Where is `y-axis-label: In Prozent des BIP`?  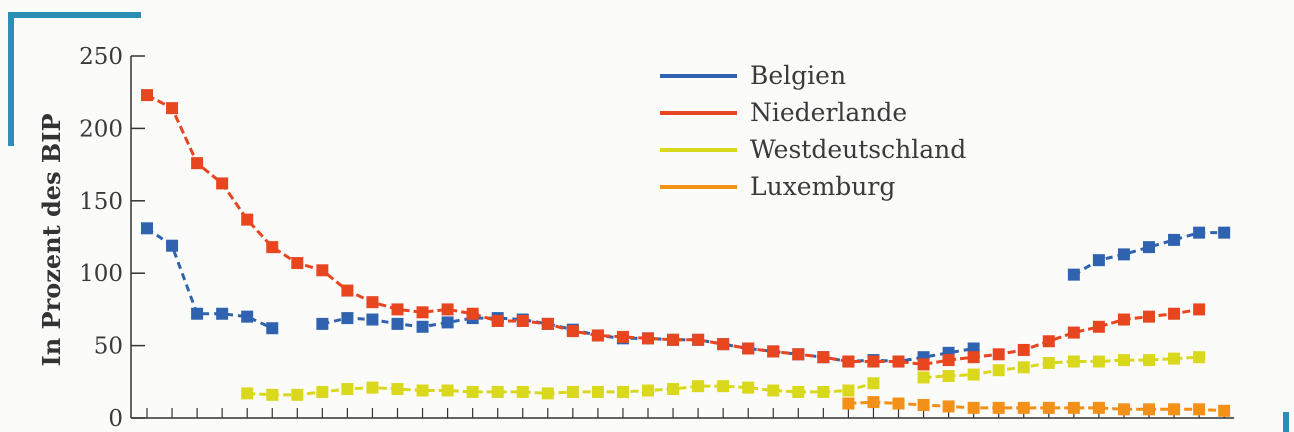
y-axis-label: In Prozent des BIP is located at coordinates (51, 240).